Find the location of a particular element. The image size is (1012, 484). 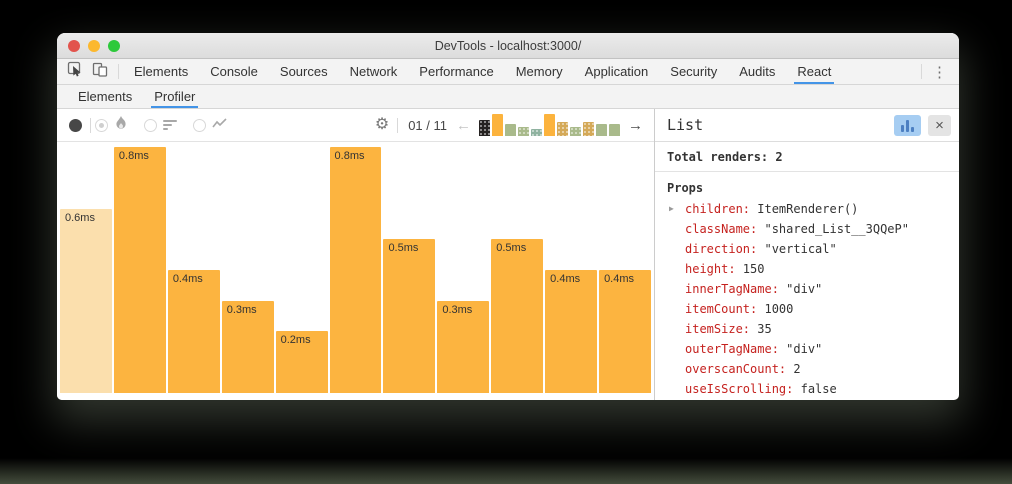

prop-key: height: is located at coordinates (710, 269).